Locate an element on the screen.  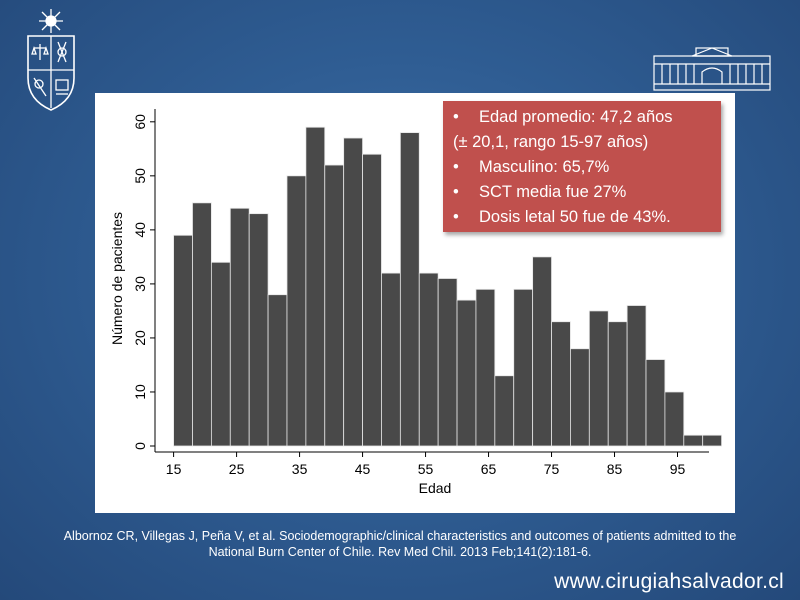
y-axis-label: Número de pacientes is located at coordinates (117, 278).